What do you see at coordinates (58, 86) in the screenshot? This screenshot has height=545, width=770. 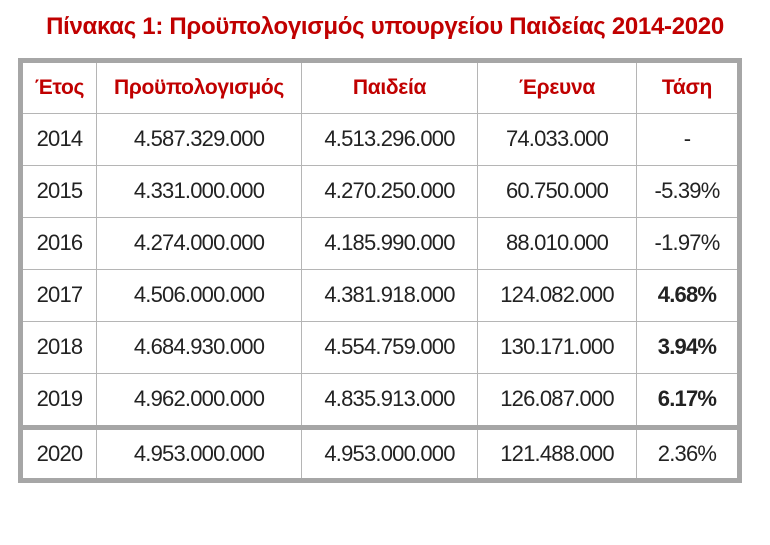 I see `header-year: Έτος` at bounding box center [58, 86].